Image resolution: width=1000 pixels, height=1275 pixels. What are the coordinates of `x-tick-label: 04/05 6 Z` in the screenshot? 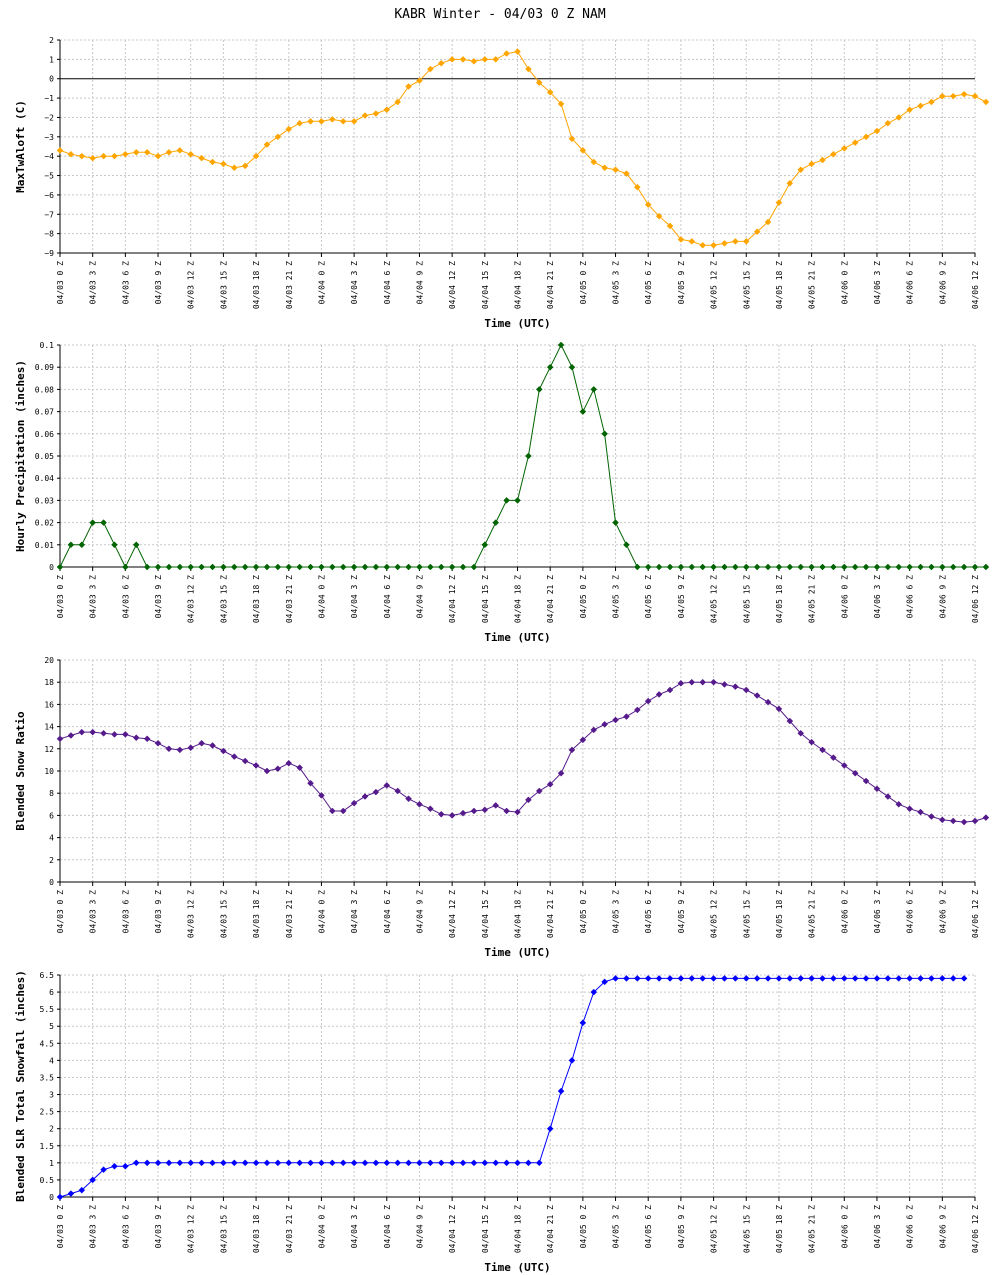 It's located at (648, 597).